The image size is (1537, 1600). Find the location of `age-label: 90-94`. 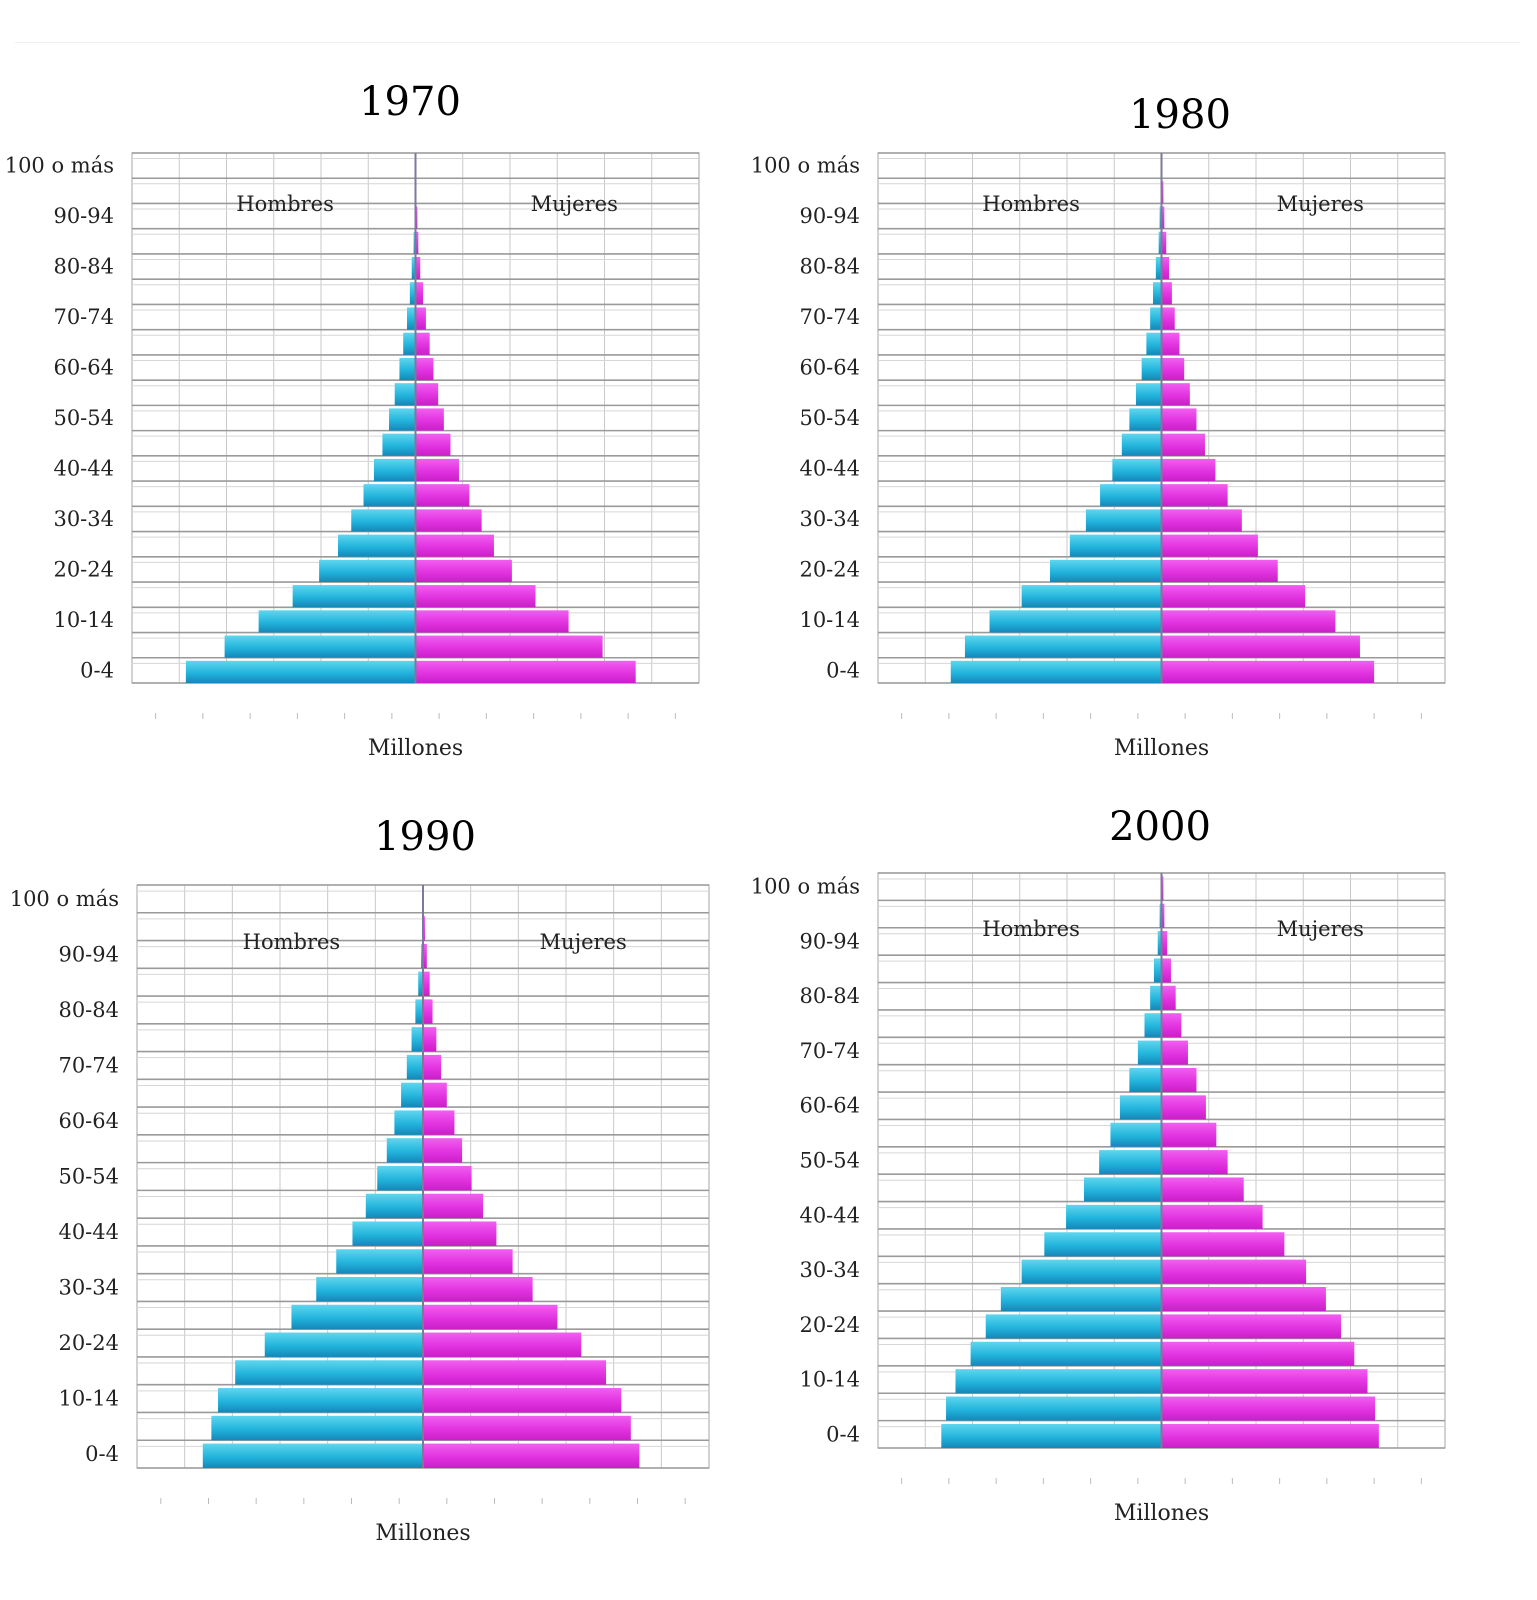

age-label: 90-94 is located at coordinates (829, 941).